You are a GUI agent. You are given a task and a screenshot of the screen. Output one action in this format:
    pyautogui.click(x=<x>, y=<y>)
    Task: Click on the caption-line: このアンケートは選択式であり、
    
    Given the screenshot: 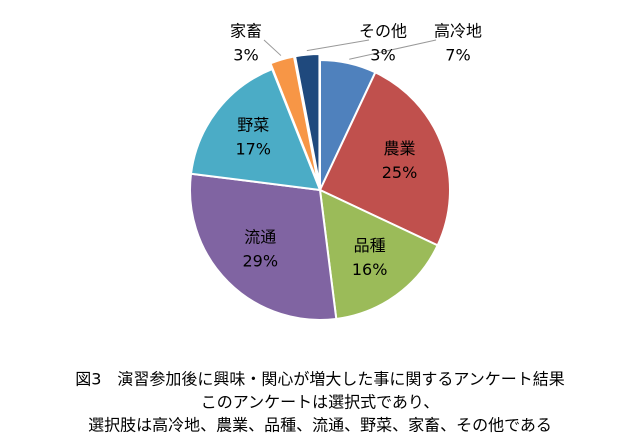 What is the action you would take?
    pyautogui.click(x=320, y=402)
    